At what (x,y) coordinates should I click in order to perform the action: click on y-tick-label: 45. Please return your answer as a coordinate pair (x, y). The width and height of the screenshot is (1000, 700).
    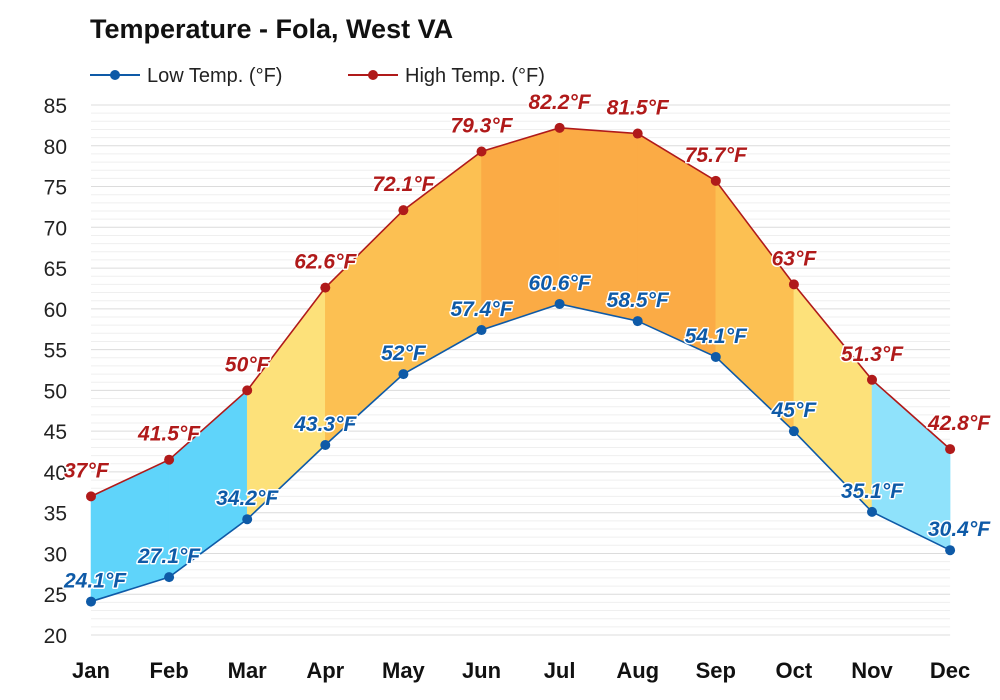
    Looking at the image, I should click on (55, 432).